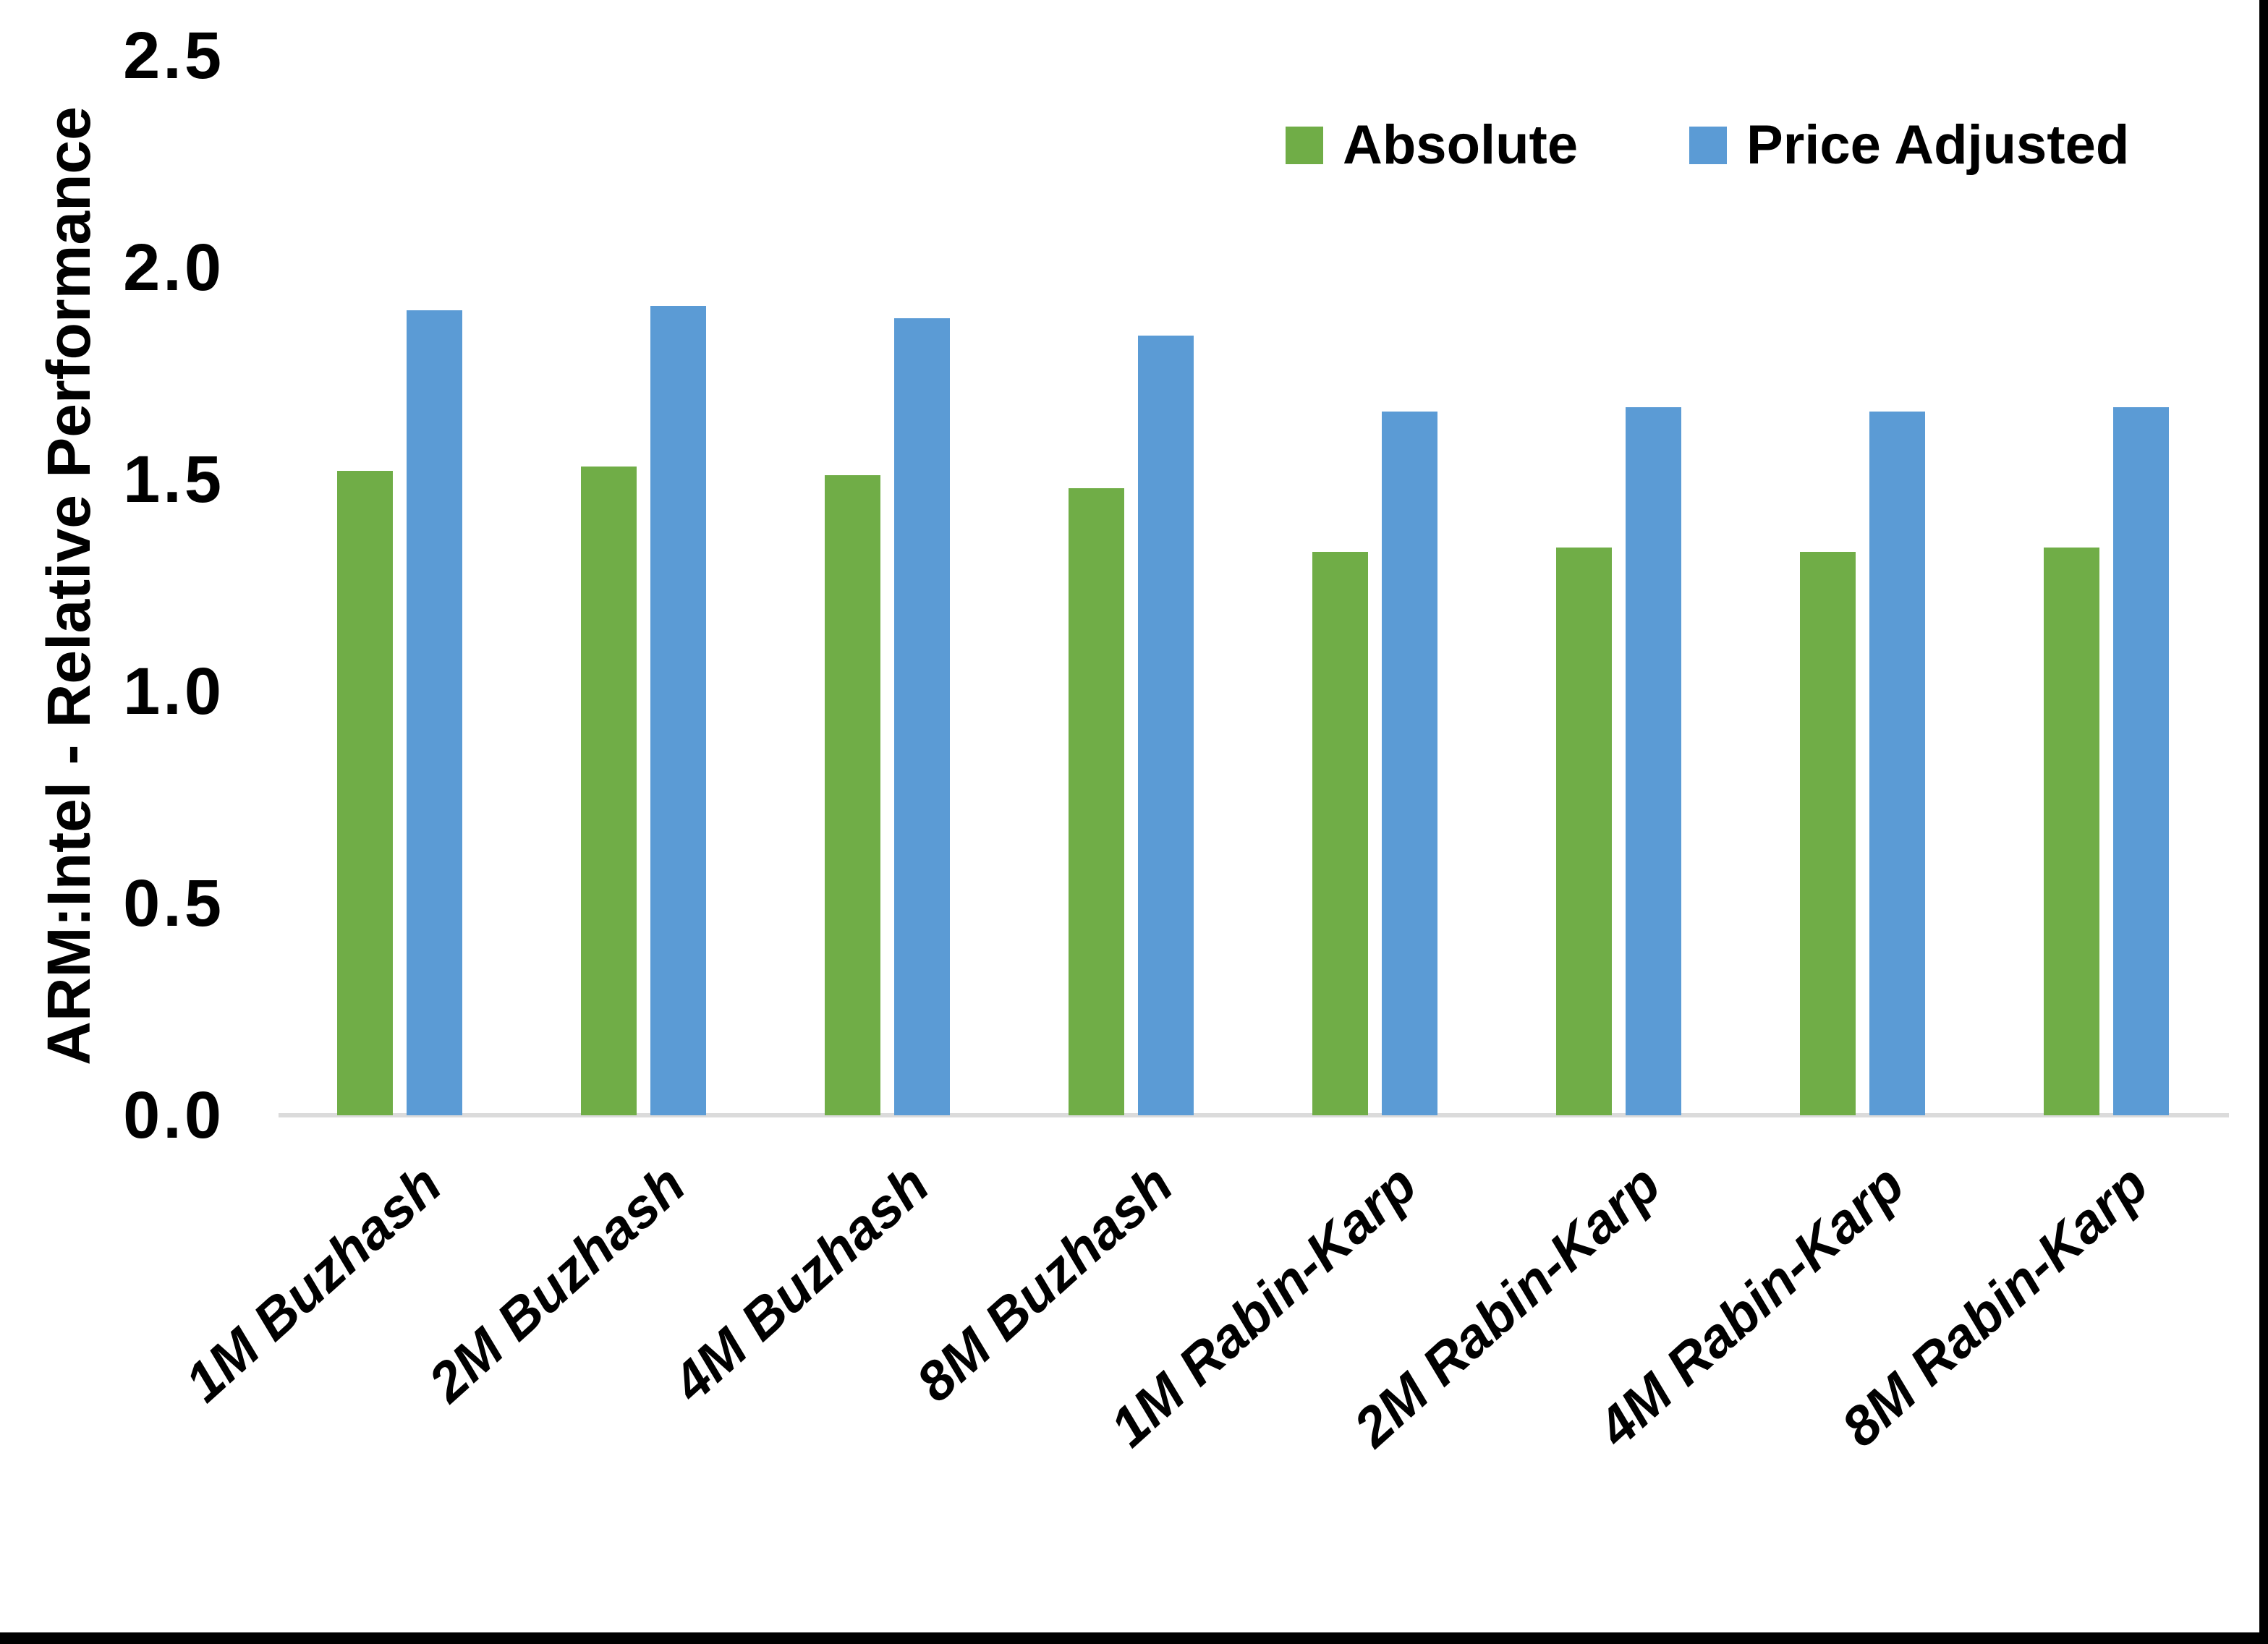 This screenshot has width=2268, height=1644. Describe the element at coordinates (2263, 822) in the screenshot. I see `window-edge-right` at that location.